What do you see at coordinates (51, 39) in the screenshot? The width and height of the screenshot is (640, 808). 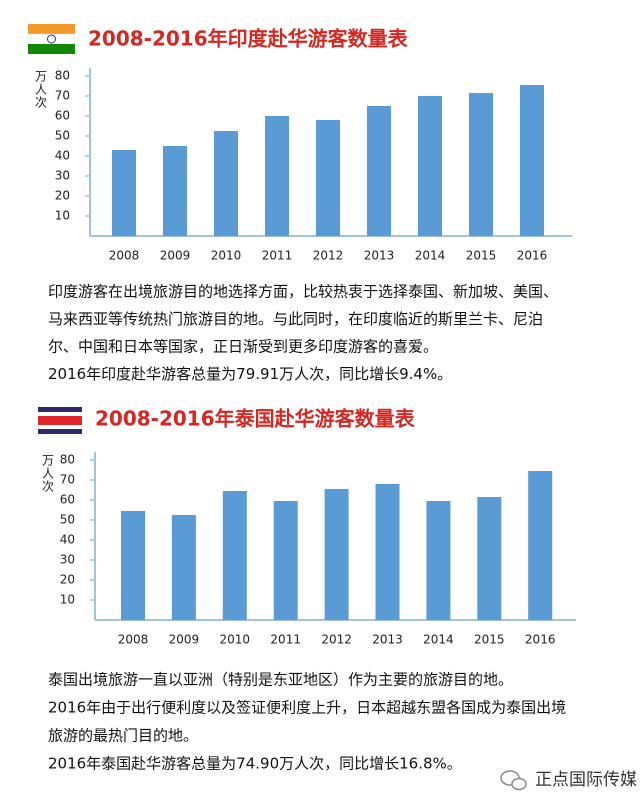 I see `india-flag` at bounding box center [51, 39].